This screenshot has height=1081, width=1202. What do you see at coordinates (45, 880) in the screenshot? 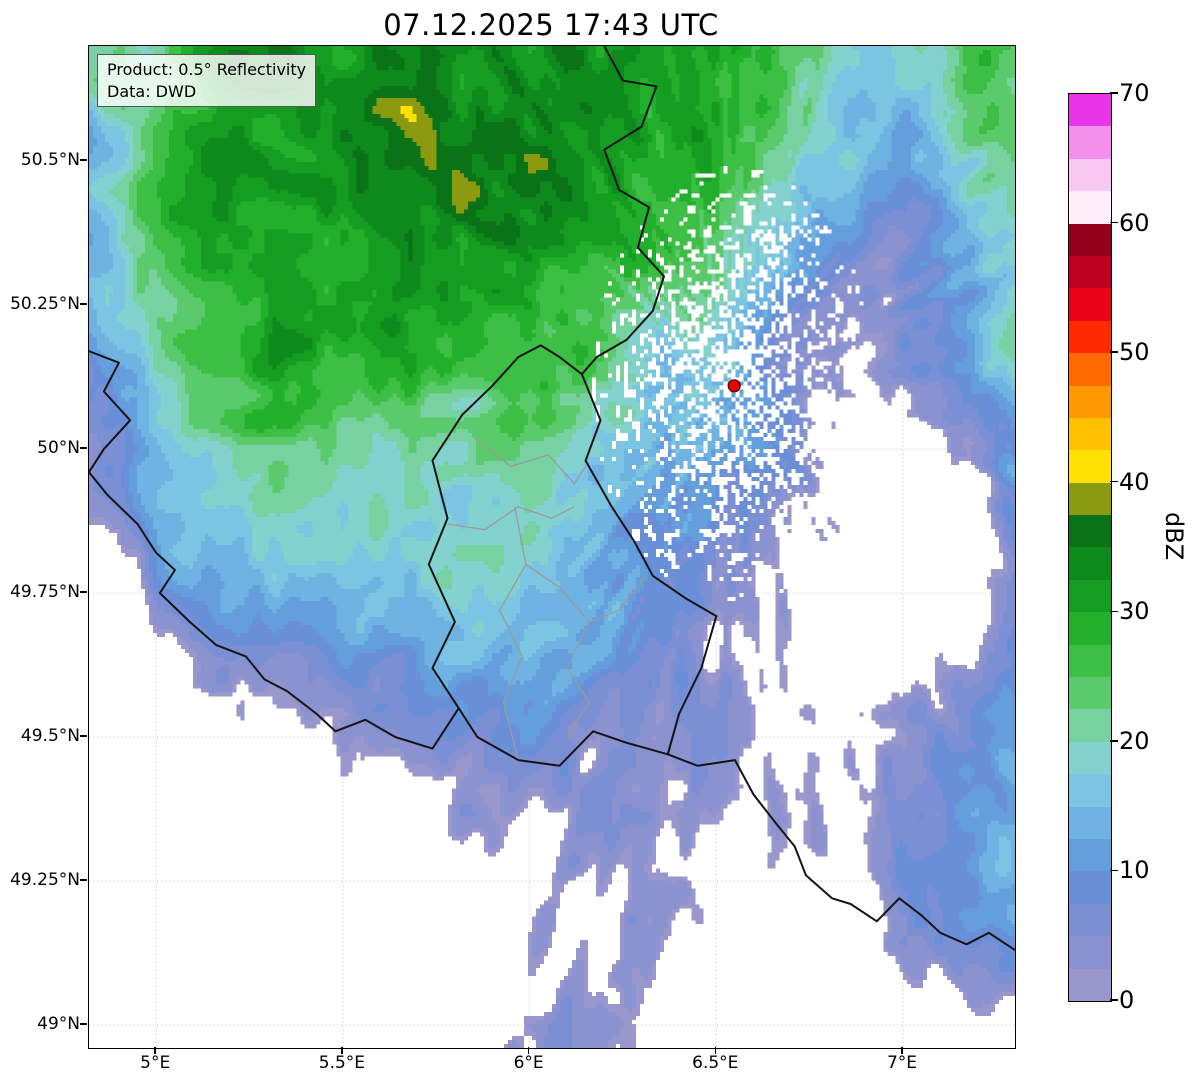
I see `y-axis-tick-label: 49.25°N` at bounding box center [45, 880].